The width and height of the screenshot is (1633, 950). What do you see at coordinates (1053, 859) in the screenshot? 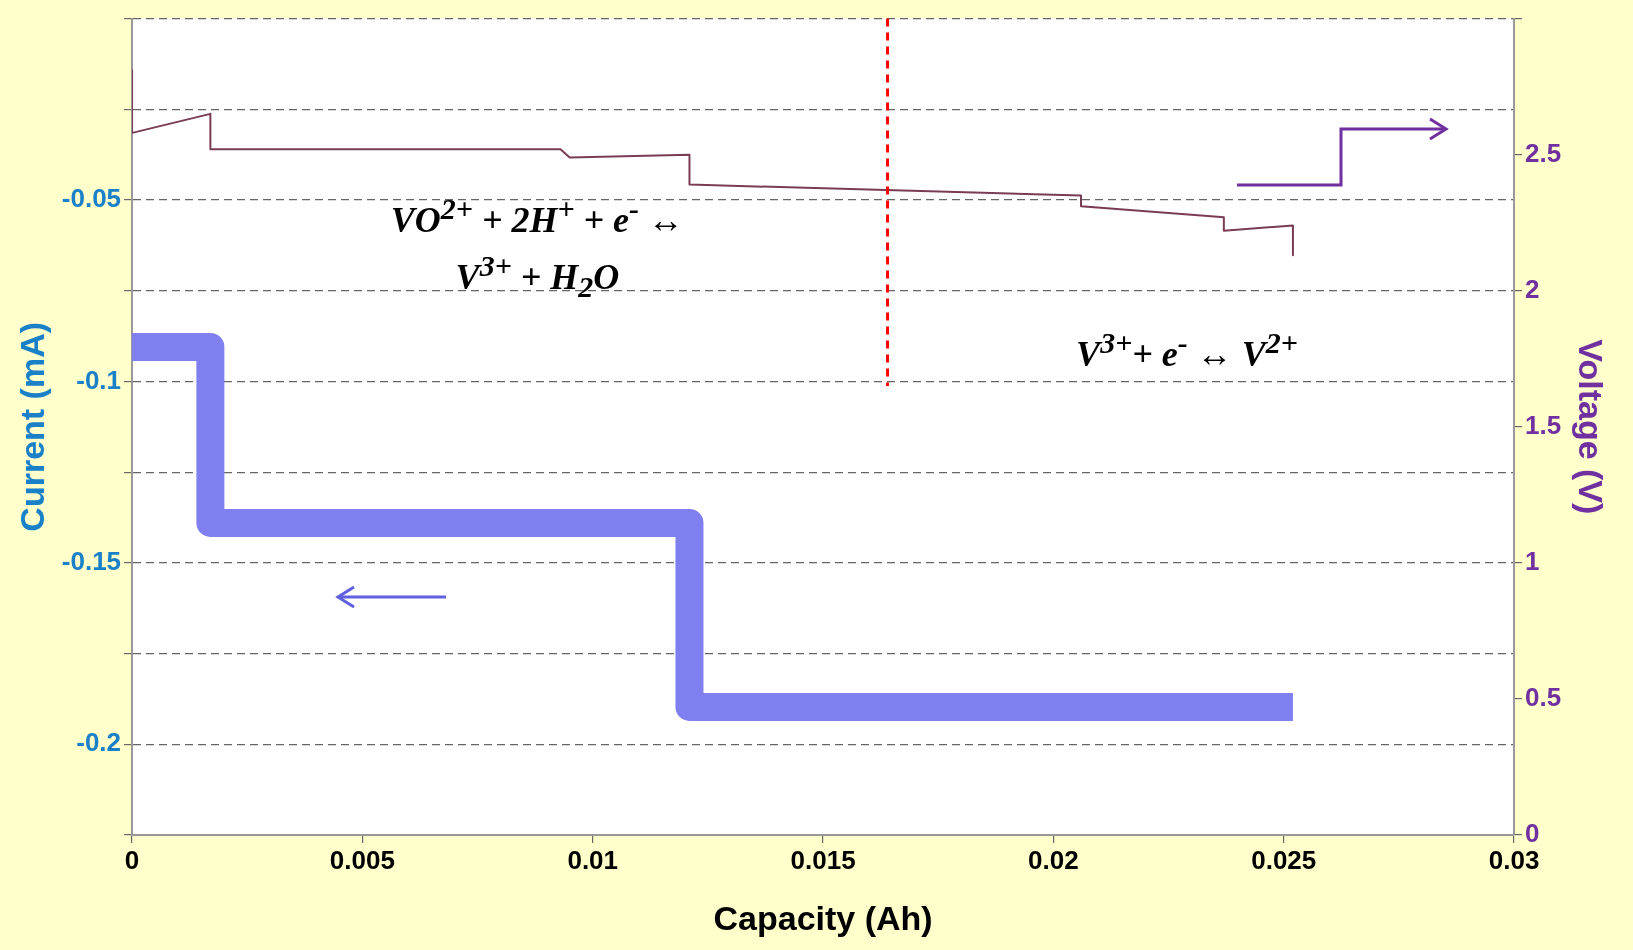
I see `x-tick-label: 0.02` at bounding box center [1053, 859].